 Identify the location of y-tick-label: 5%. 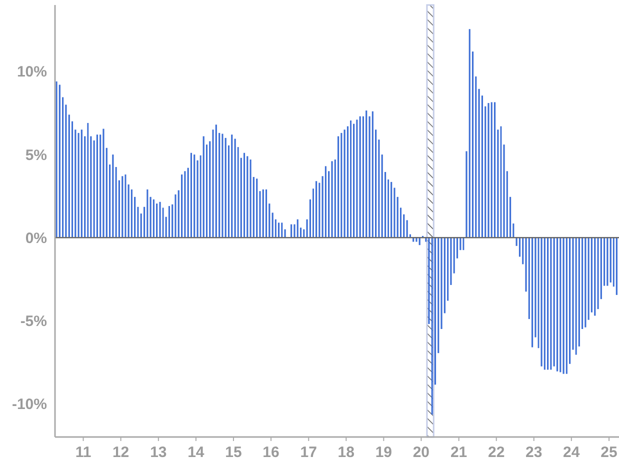
(36, 155).